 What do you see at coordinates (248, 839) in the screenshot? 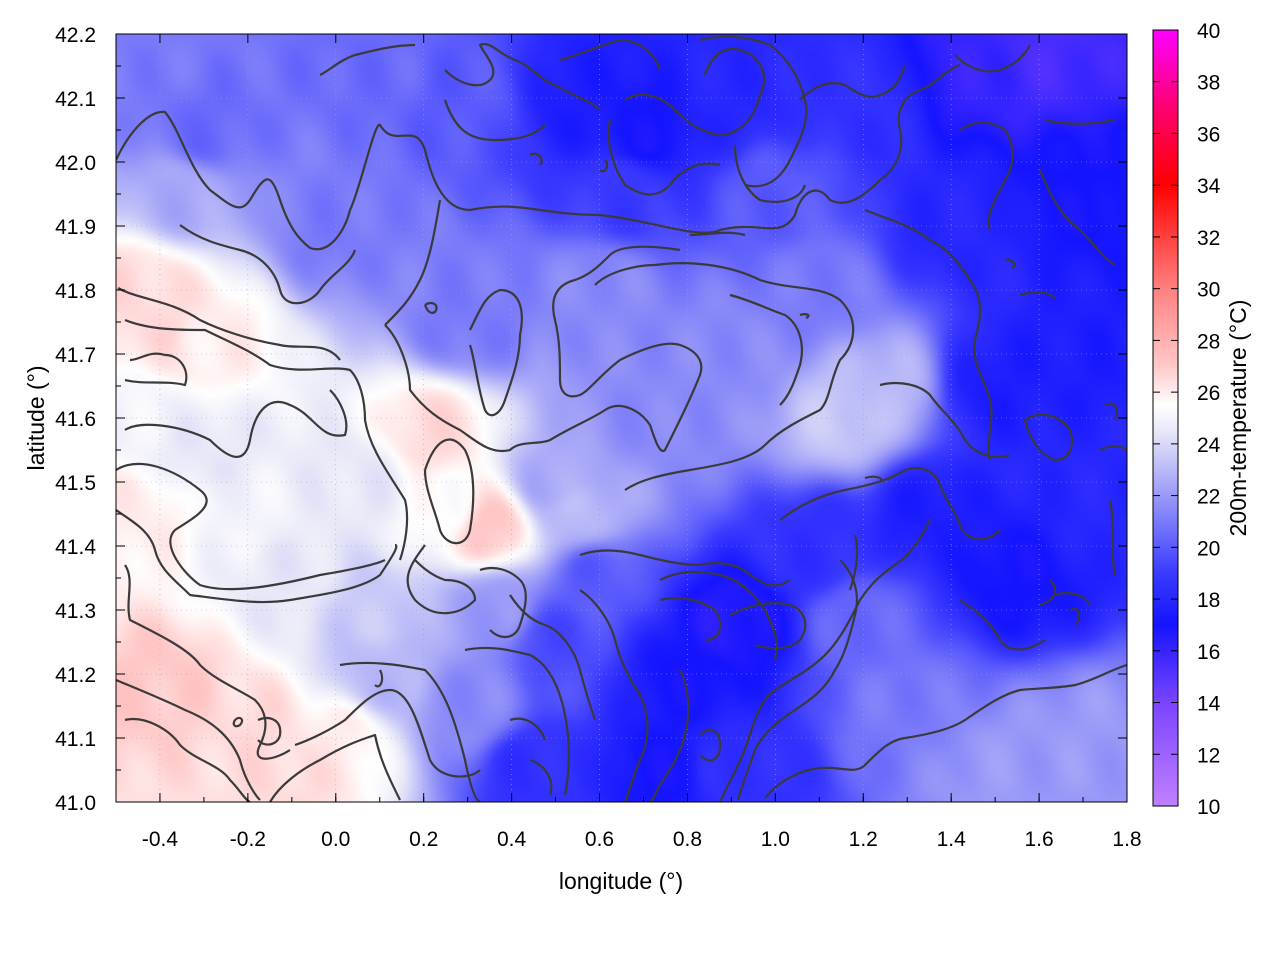
I see `x-tick-label: -0.2` at bounding box center [248, 839].